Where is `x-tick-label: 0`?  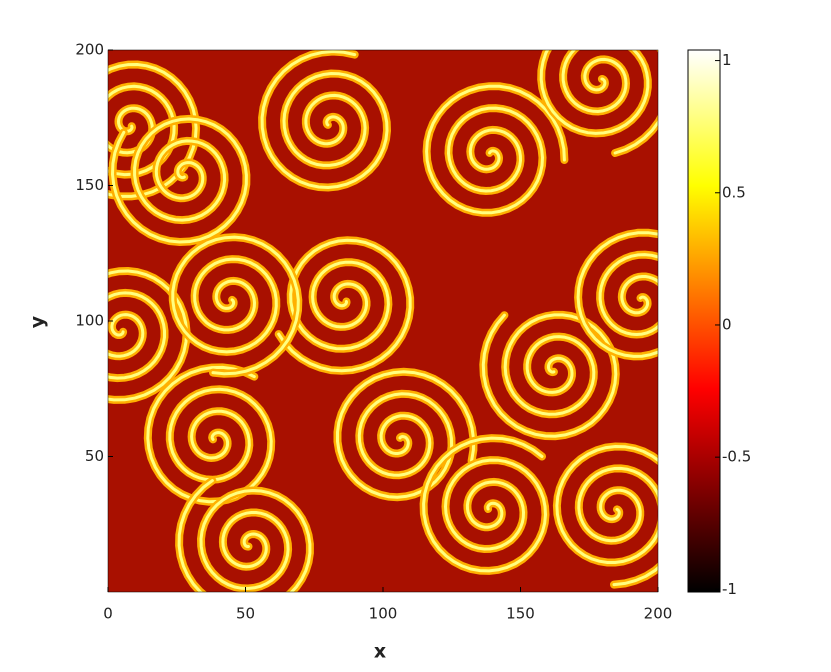 x-tick-label: 0 is located at coordinates (108, 614).